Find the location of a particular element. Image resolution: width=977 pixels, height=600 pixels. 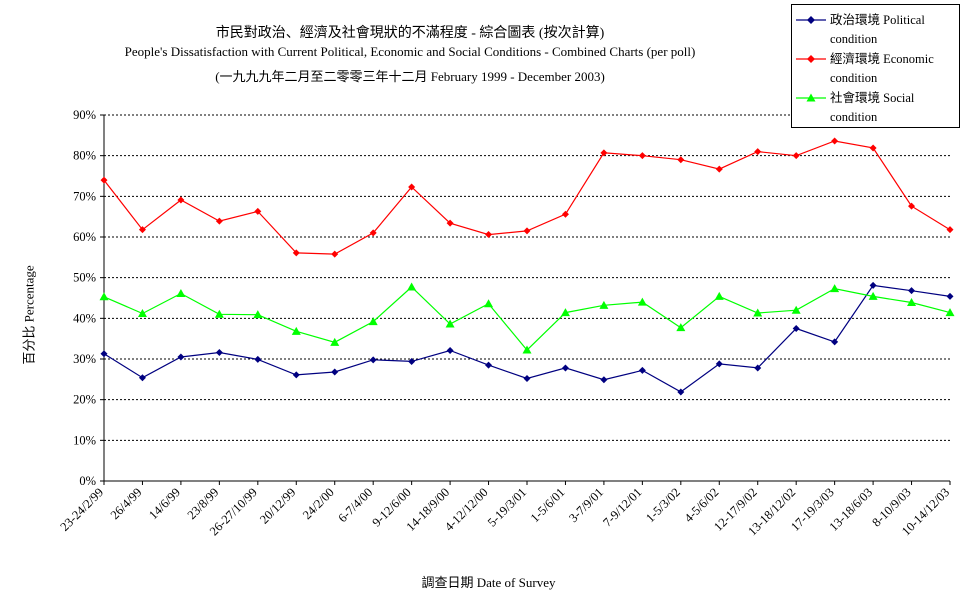

y-tick-label: 0% is located at coordinates (87, 481).